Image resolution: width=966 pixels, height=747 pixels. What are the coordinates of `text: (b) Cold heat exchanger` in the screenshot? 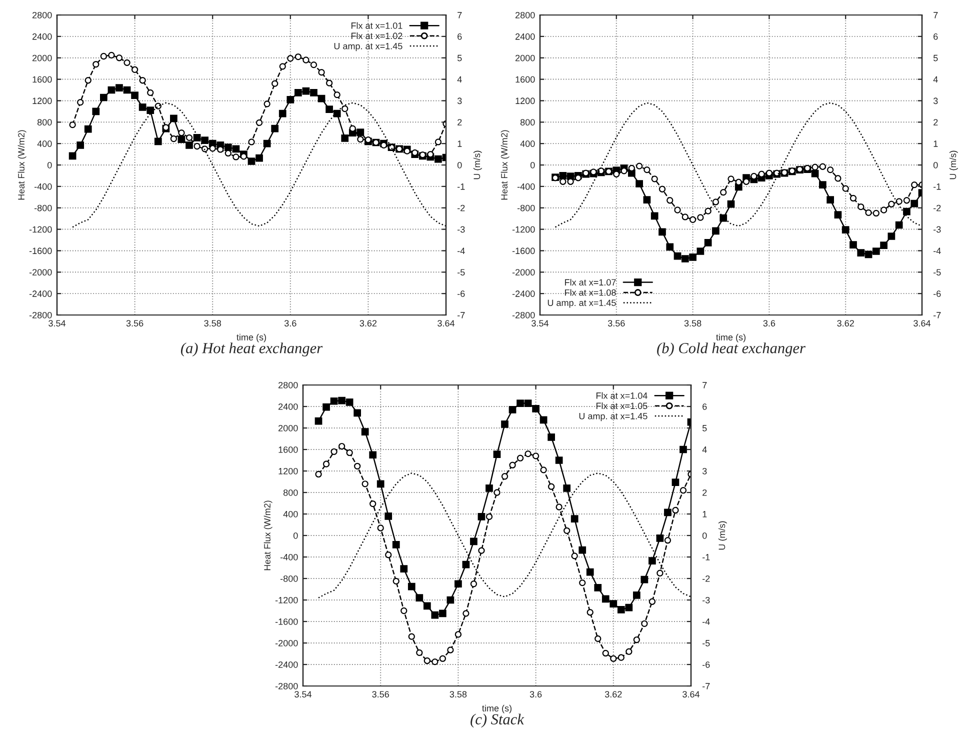 It's located at (731, 349).